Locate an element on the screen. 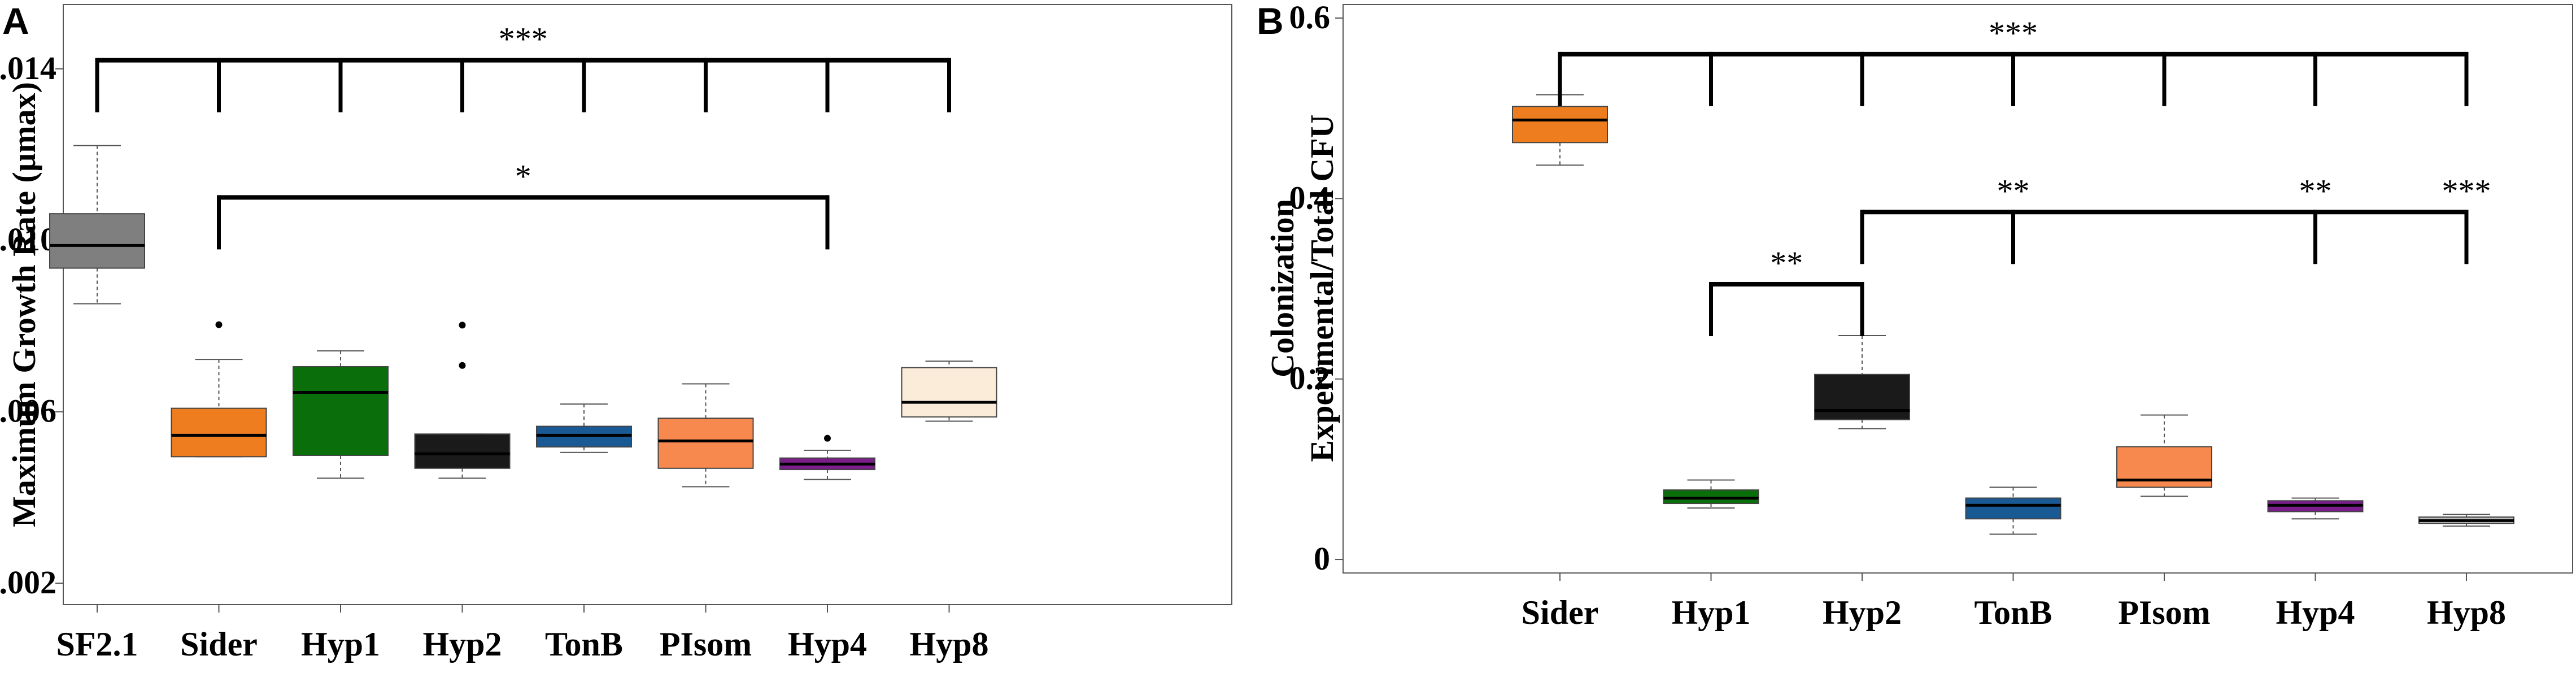 This screenshot has width=2576, height=673. significance-label: * is located at coordinates (523, 176).